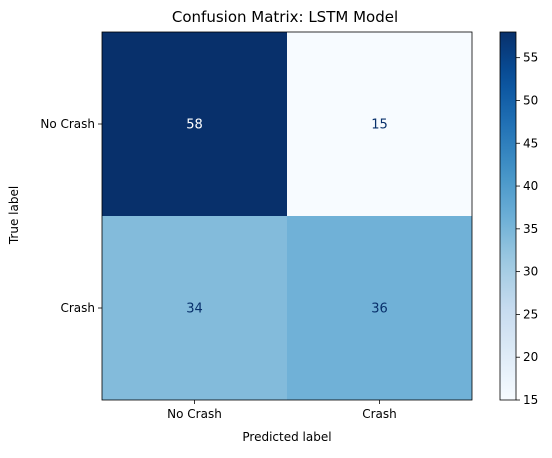  I want to click on cell-value-label: 36, so click(379, 309).